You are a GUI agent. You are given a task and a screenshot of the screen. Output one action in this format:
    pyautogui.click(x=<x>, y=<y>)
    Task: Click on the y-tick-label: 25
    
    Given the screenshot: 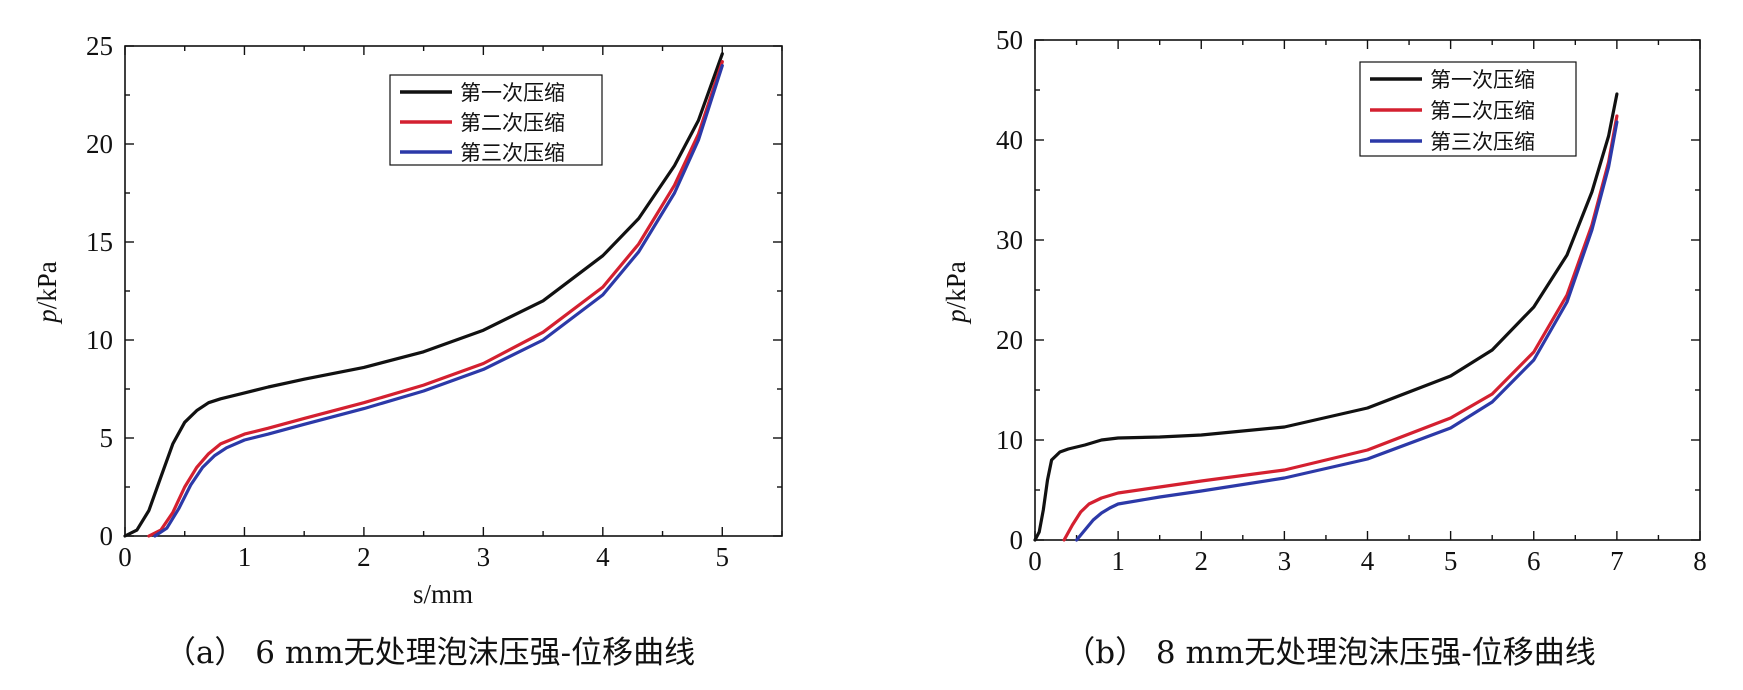 What is the action you would take?
    pyautogui.click(x=99, y=46)
    